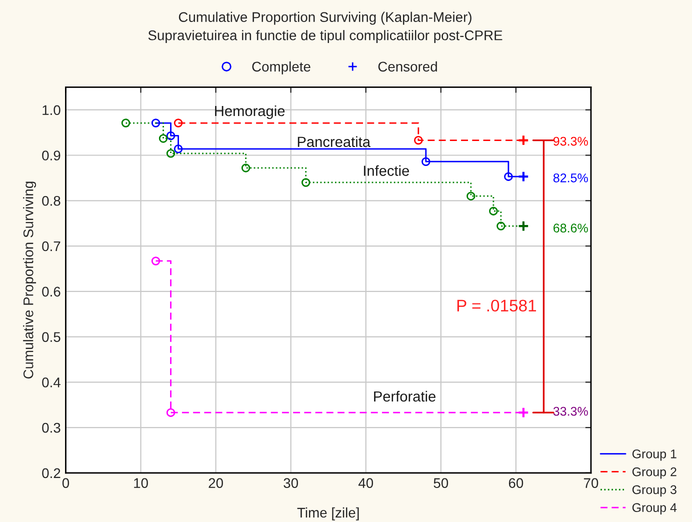 The image size is (692, 522). I want to click on legend-label: Group 4, so click(654, 508).